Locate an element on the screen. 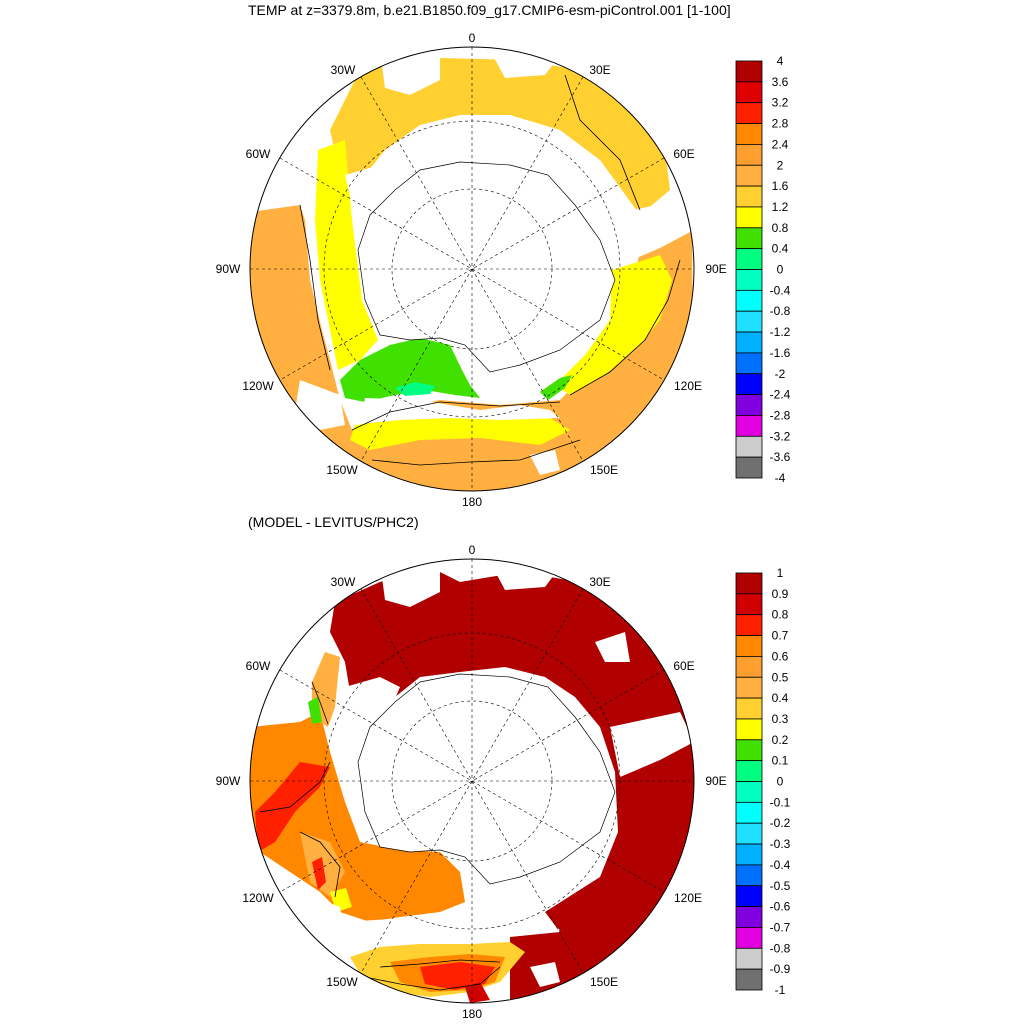 The image size is (1024, 1024). temp-region-1.2-1.6-east is located at coordinates (613, 325).